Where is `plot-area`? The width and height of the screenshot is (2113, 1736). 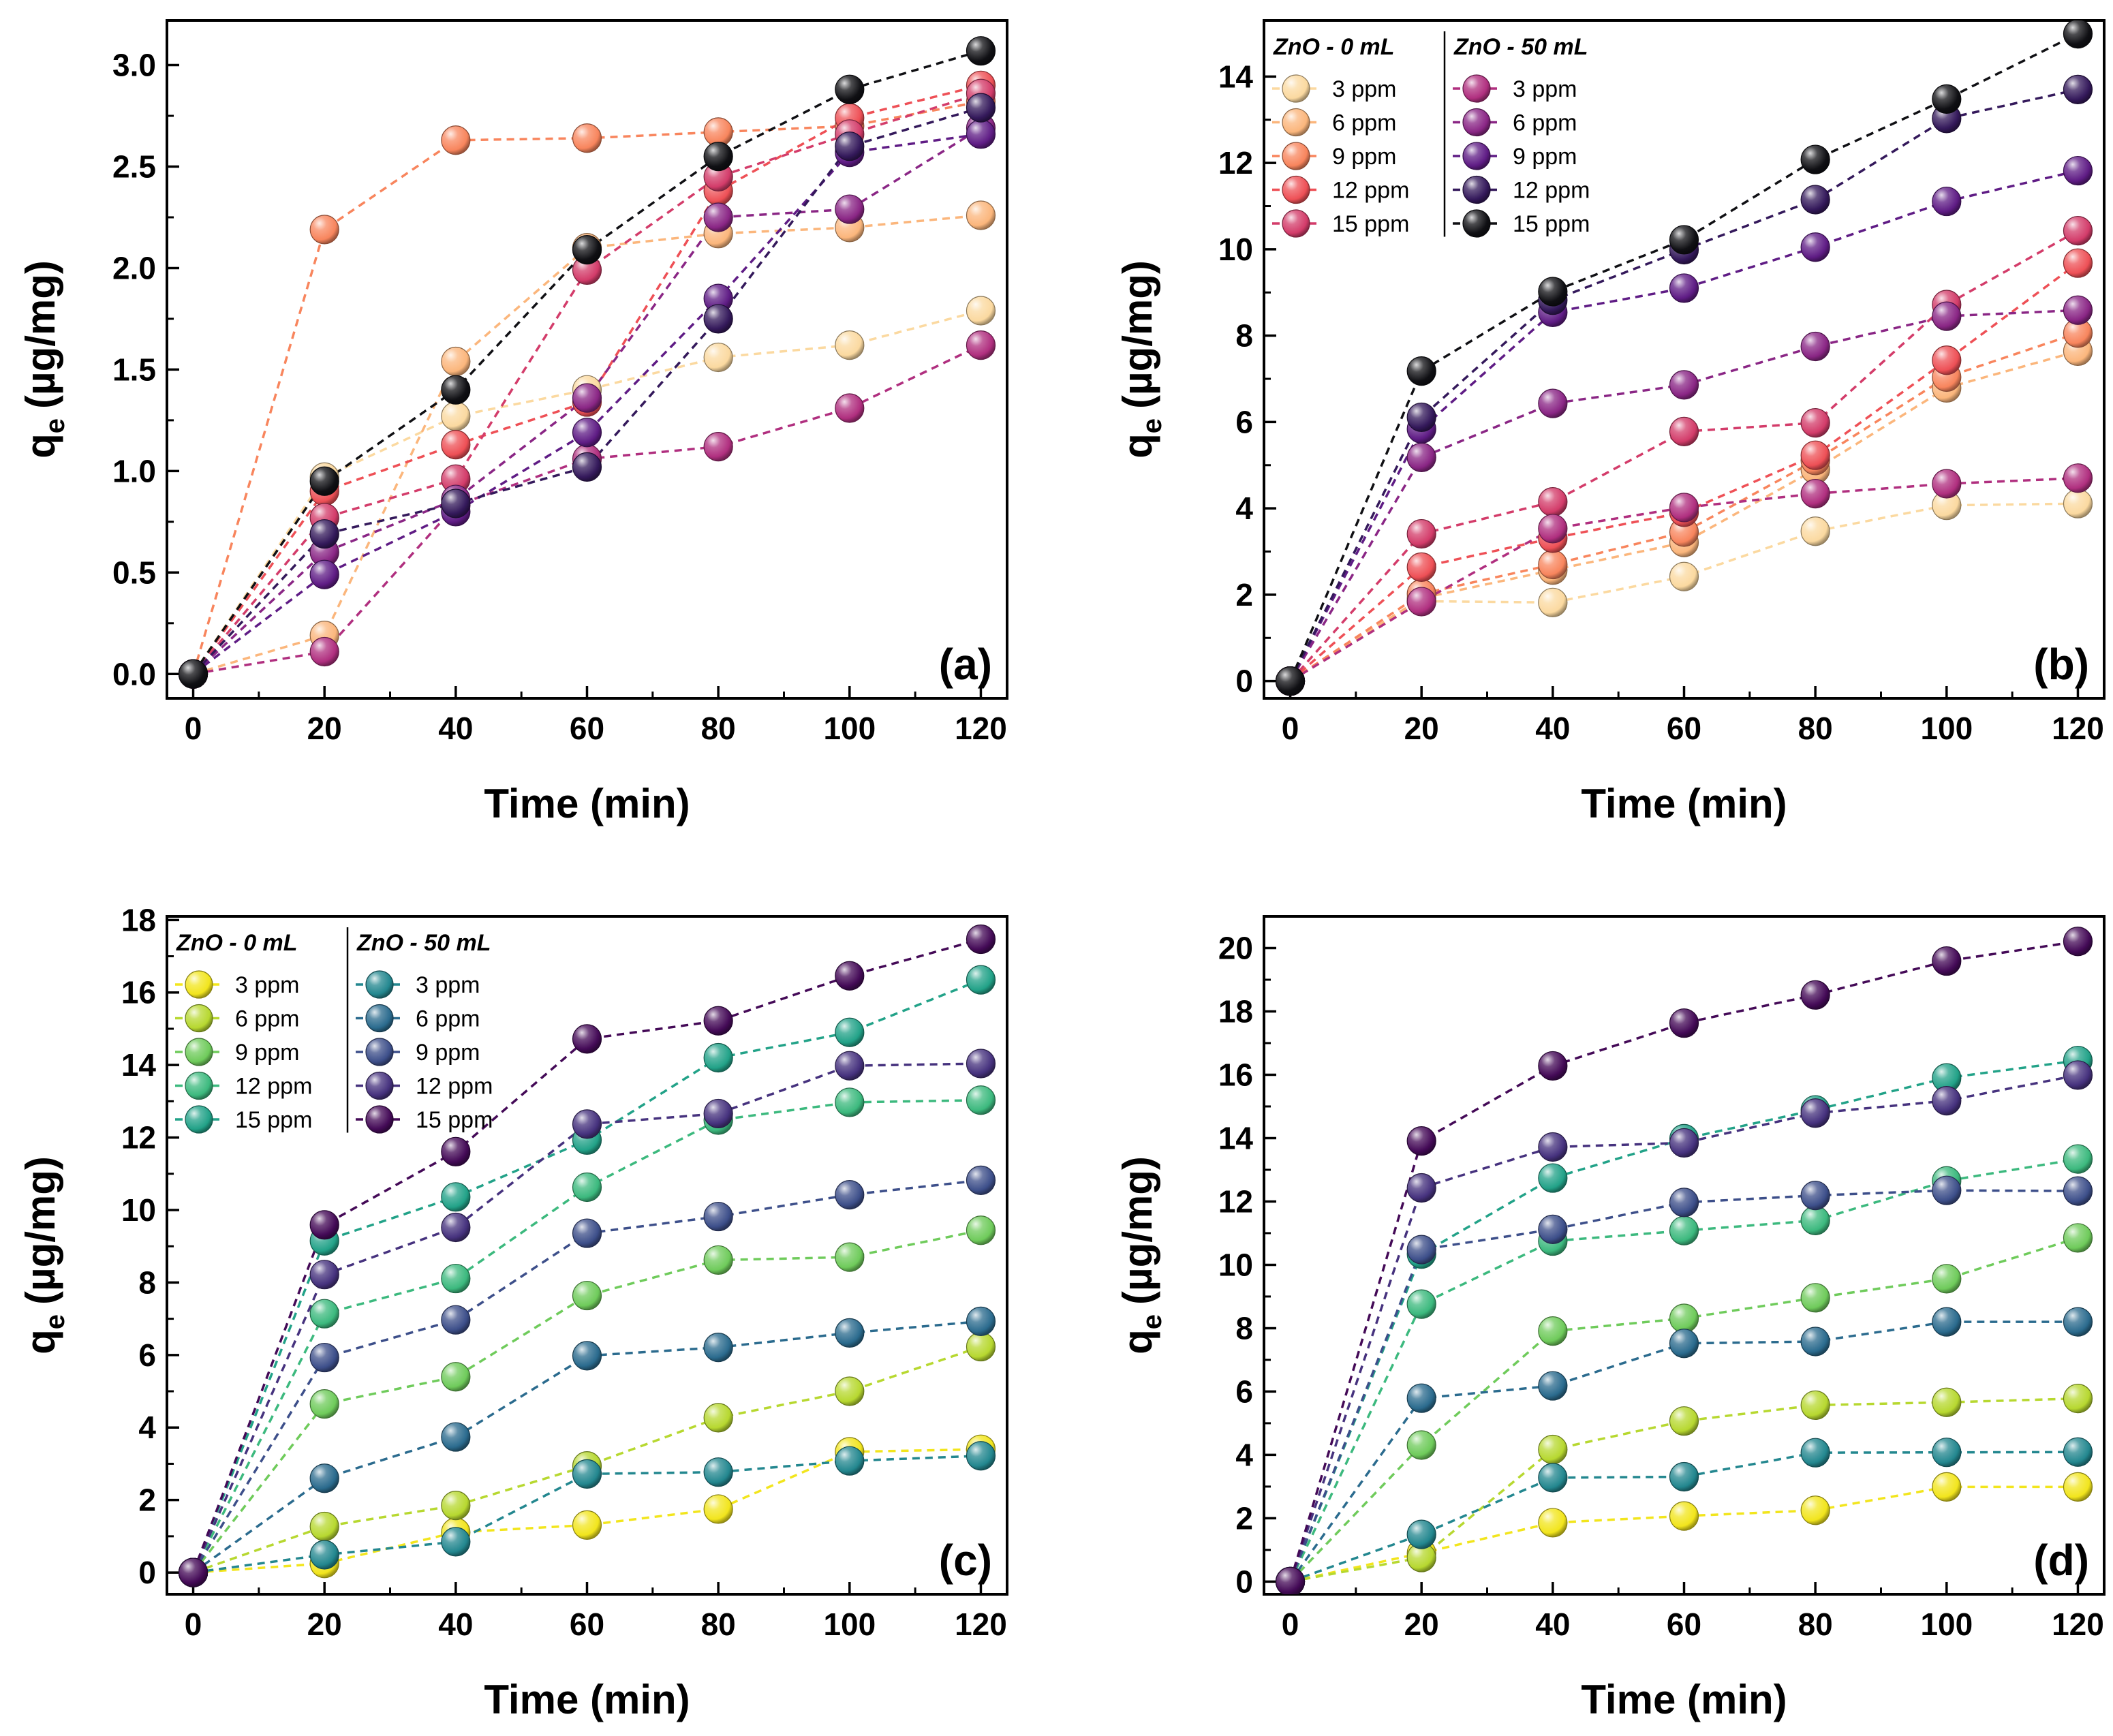
plot-area is located at coordinates (587, 1255).